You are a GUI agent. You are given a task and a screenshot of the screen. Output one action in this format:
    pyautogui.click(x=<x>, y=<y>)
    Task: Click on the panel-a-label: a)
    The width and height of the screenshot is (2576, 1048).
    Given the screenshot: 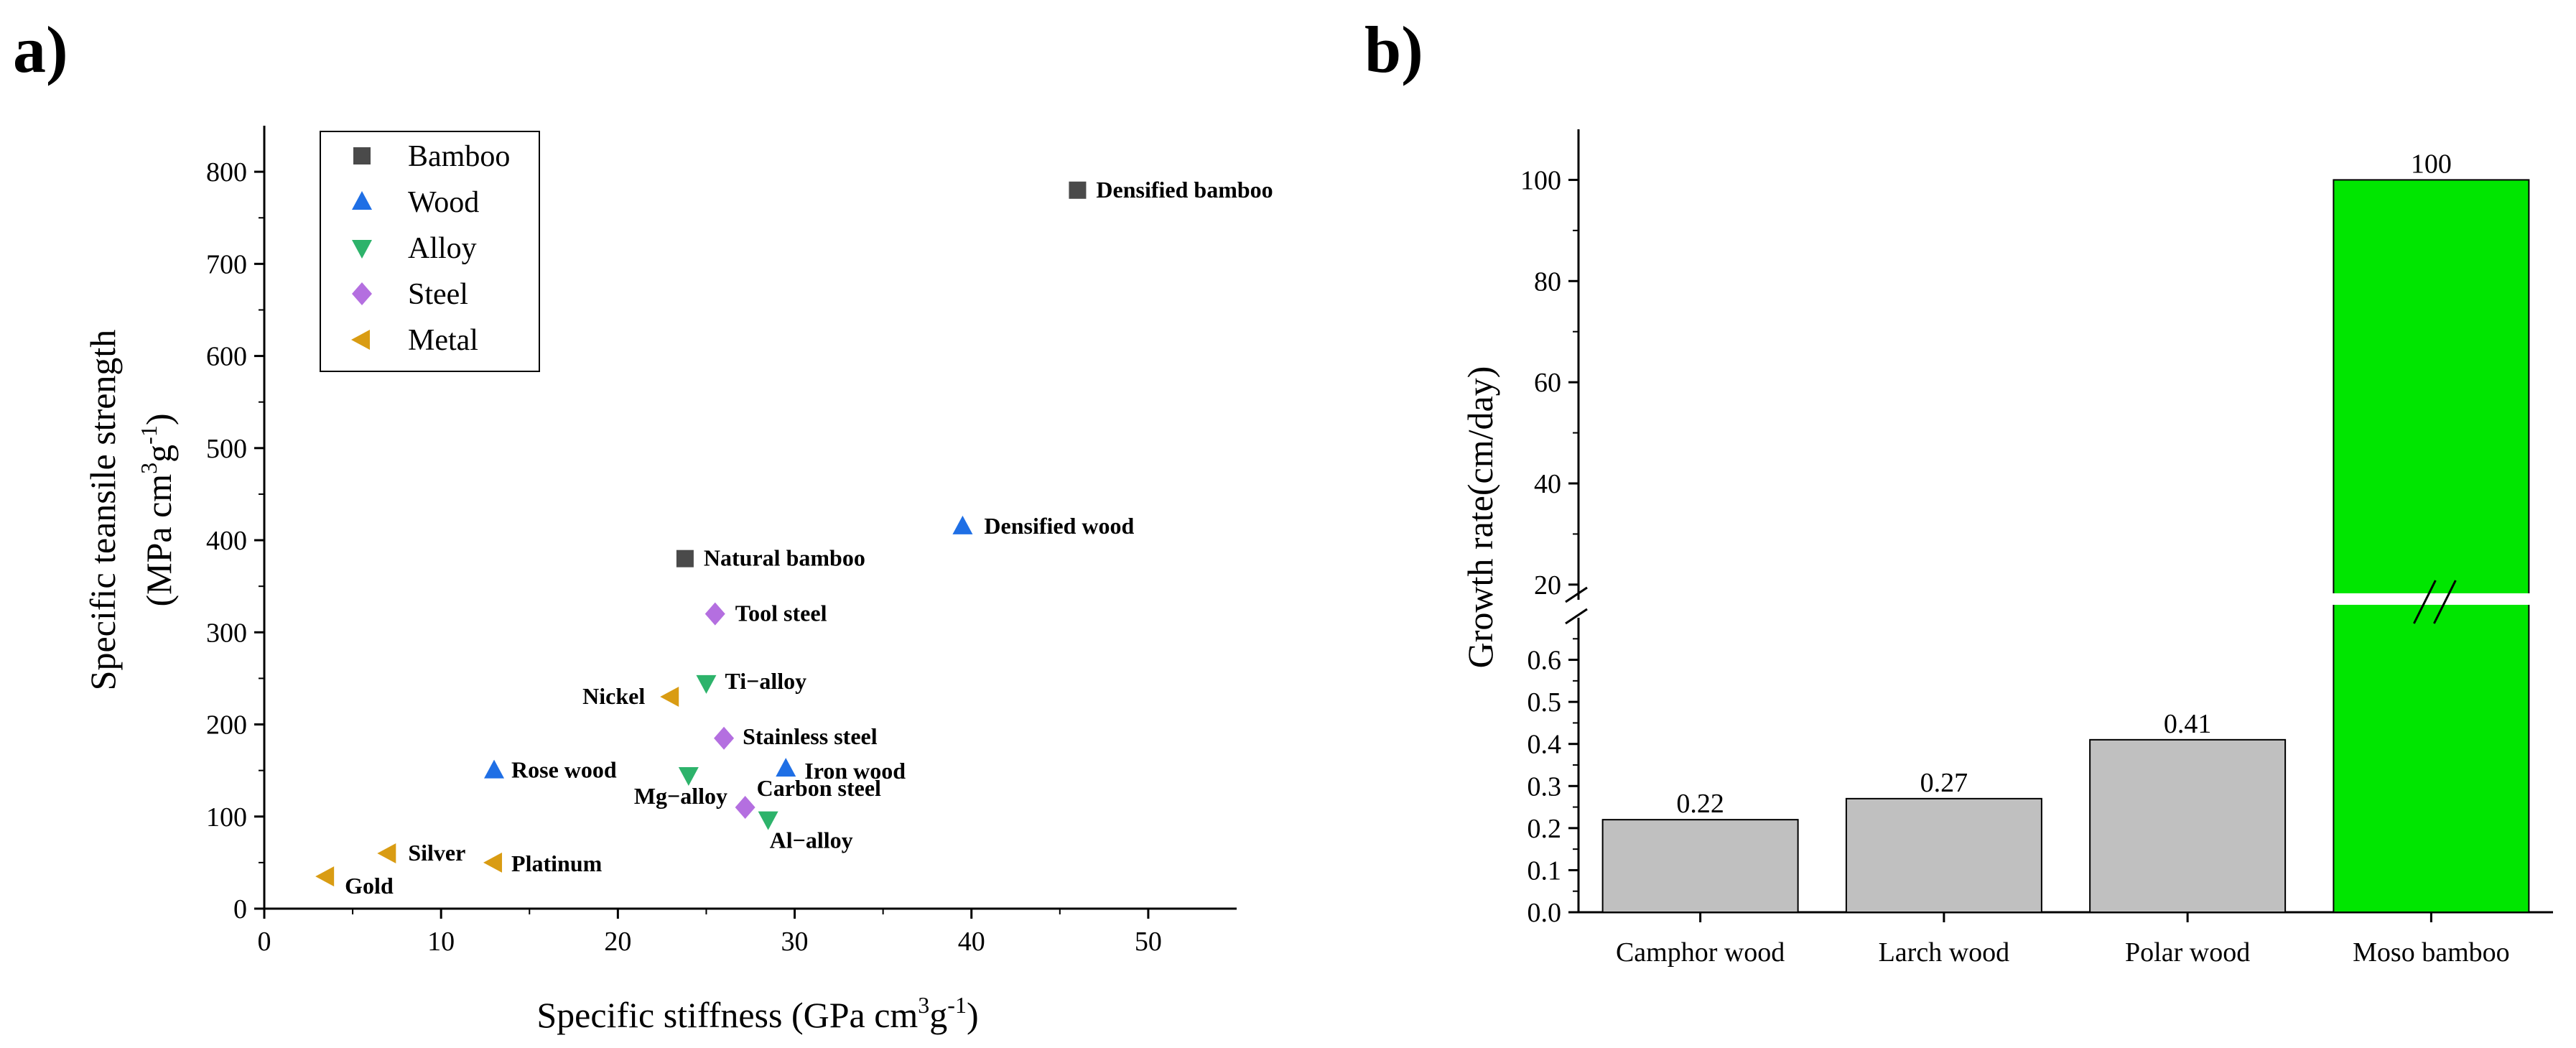 What is the action you would take?
    pyautogui.click(x=40, y=49)
    